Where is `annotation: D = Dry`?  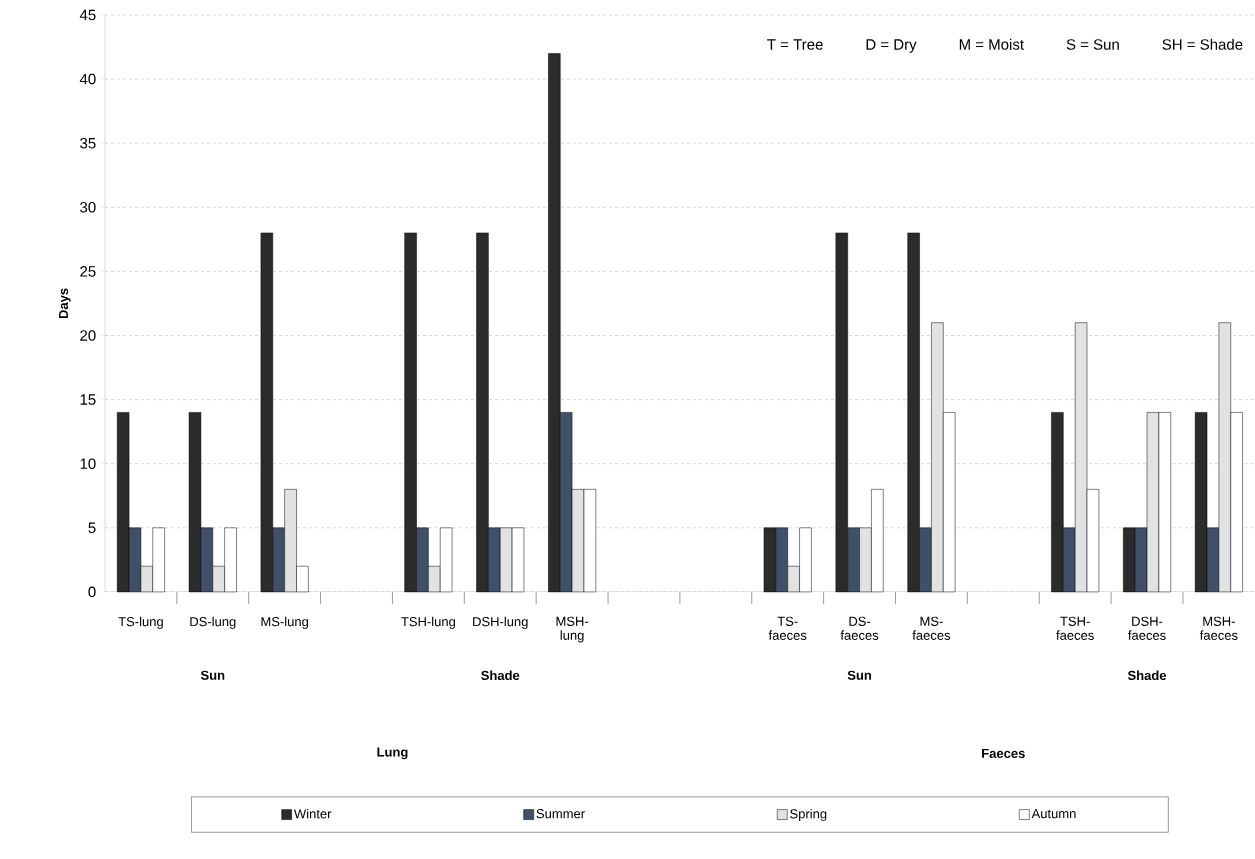 annotation: D = Dry is located at coordinates (891, 46).